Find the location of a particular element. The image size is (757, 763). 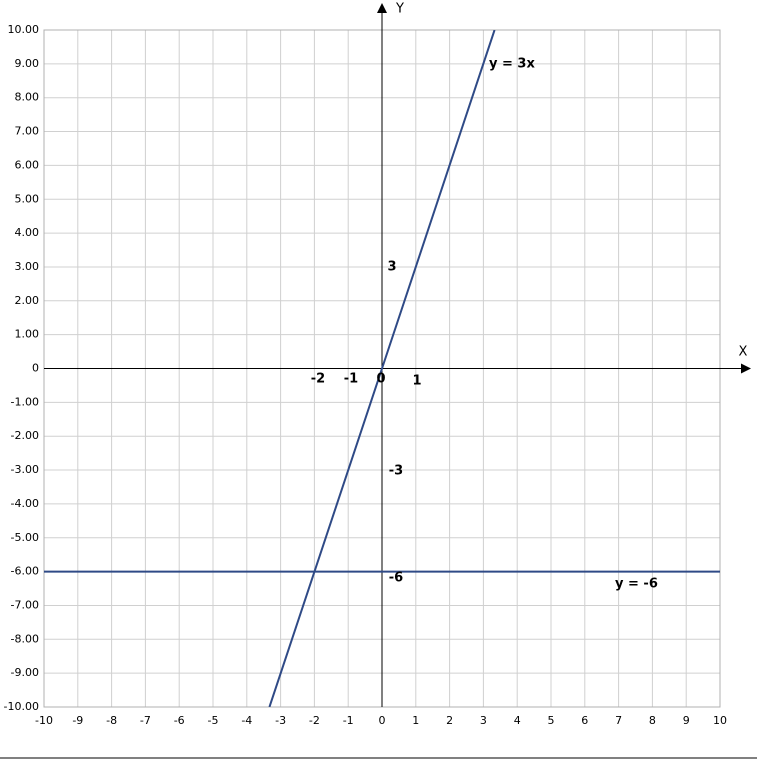

x-tick-label: -1 is located at coordinates (348, 720).